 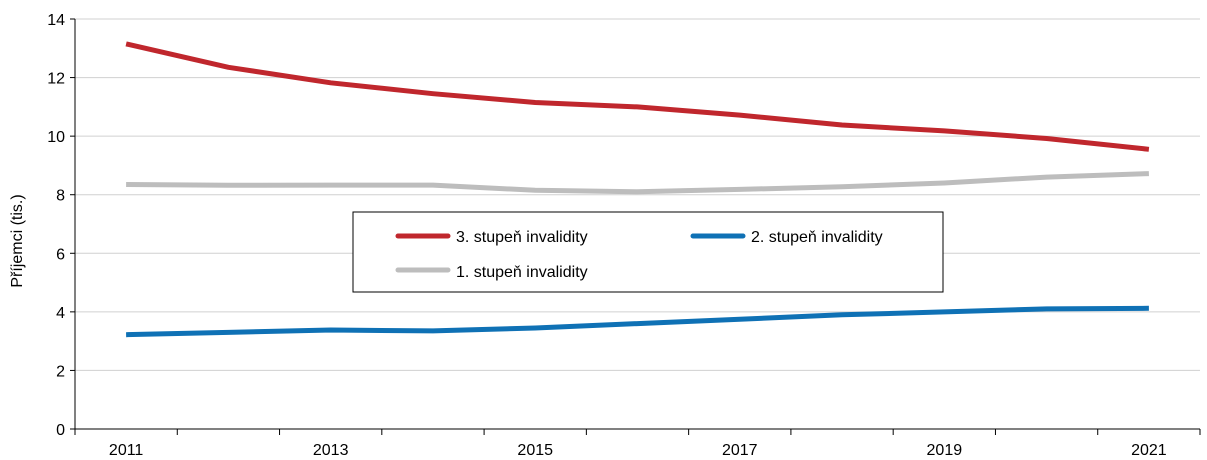 I want to click on x-tick-label: 2011, so click(x=126, y=450).